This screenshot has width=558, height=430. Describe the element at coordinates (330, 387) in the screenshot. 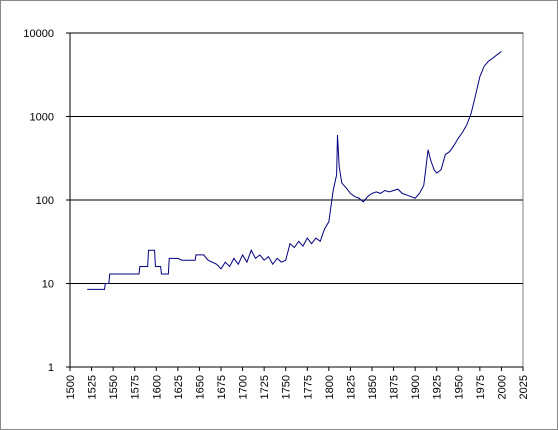

I see `x-tick-label: 1800` at that location.